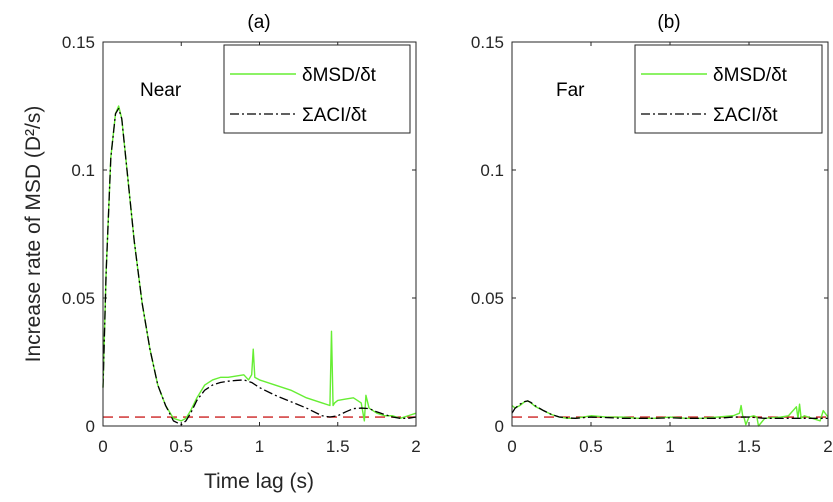 The image size is (833, 502). Describe the element at coordinates (78, 42) in the screenshot. I see `panel-a-ytick-label: 0.15` at that location.